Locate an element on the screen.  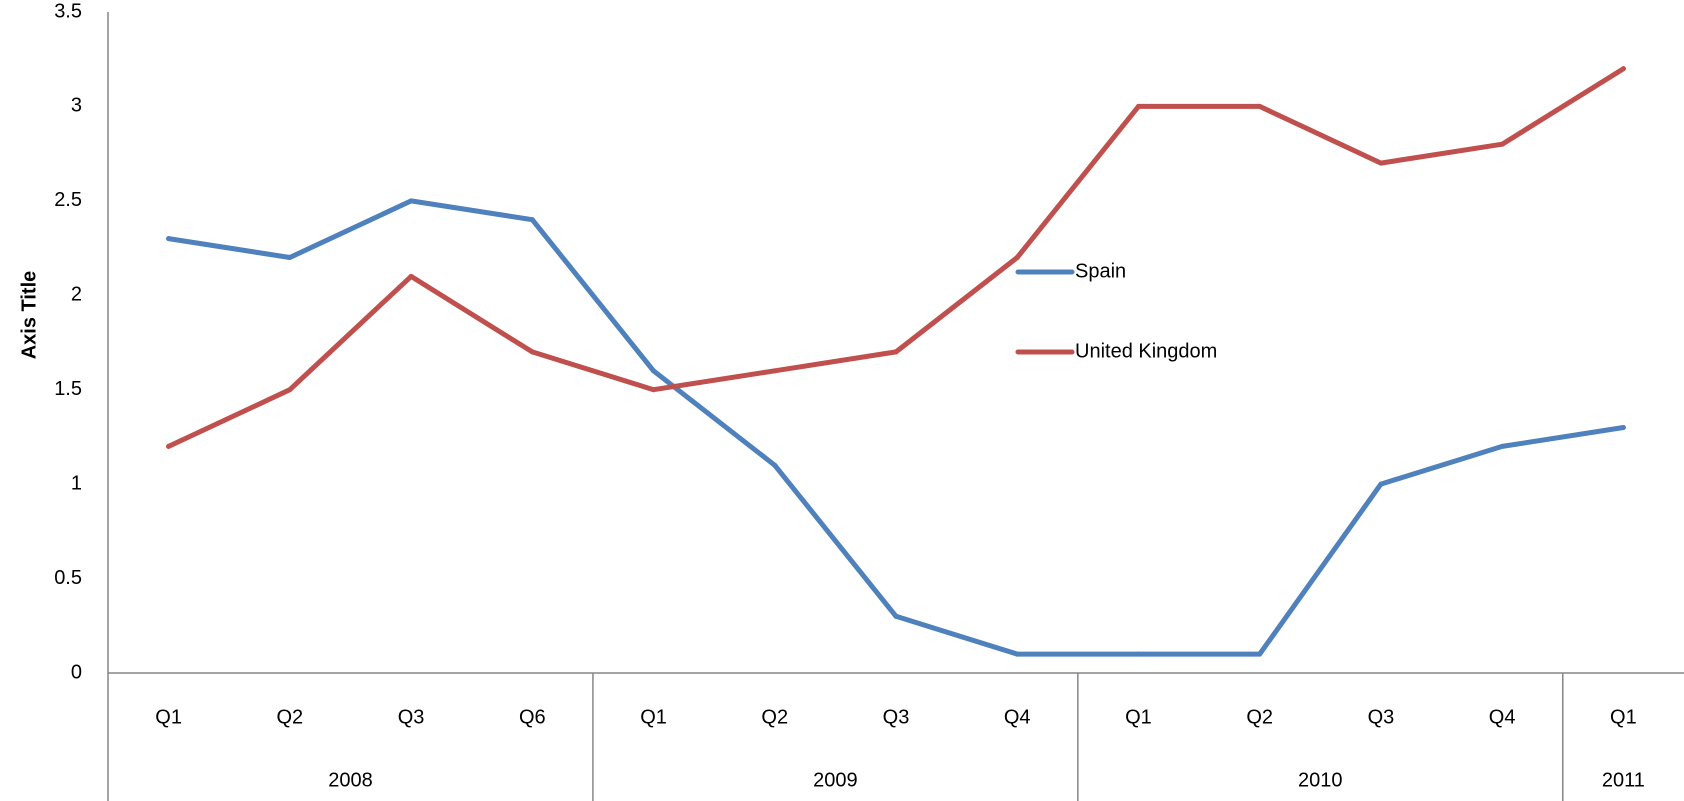
y-tick-label: 3.5 is located at coordinates (68, 11).